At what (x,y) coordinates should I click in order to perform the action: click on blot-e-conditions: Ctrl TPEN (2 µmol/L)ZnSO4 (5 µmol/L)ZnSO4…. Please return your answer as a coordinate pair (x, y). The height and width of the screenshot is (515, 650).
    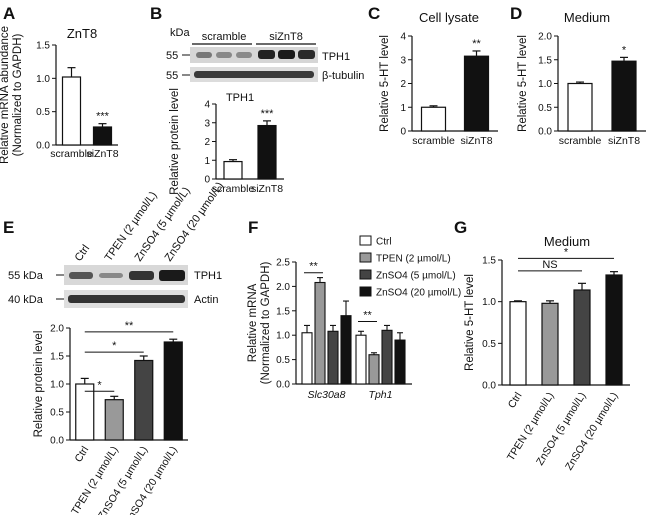
    Looking at the image, I should click on (150, 222).